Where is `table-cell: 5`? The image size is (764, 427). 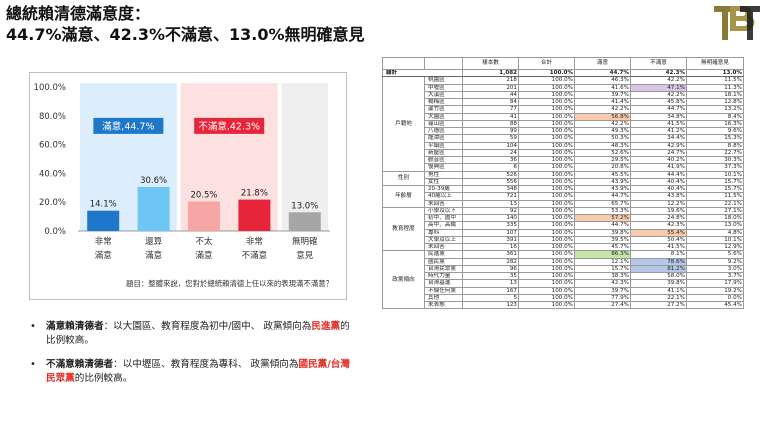
table-cell: 5 is located at coordinates (490, 298).